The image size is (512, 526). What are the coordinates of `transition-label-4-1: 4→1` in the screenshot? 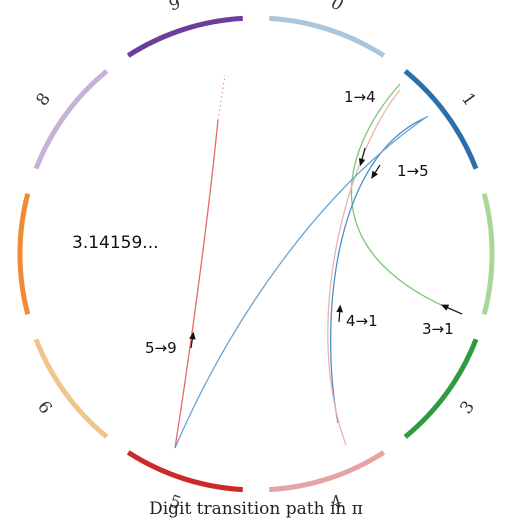 It's located at (362, 321).